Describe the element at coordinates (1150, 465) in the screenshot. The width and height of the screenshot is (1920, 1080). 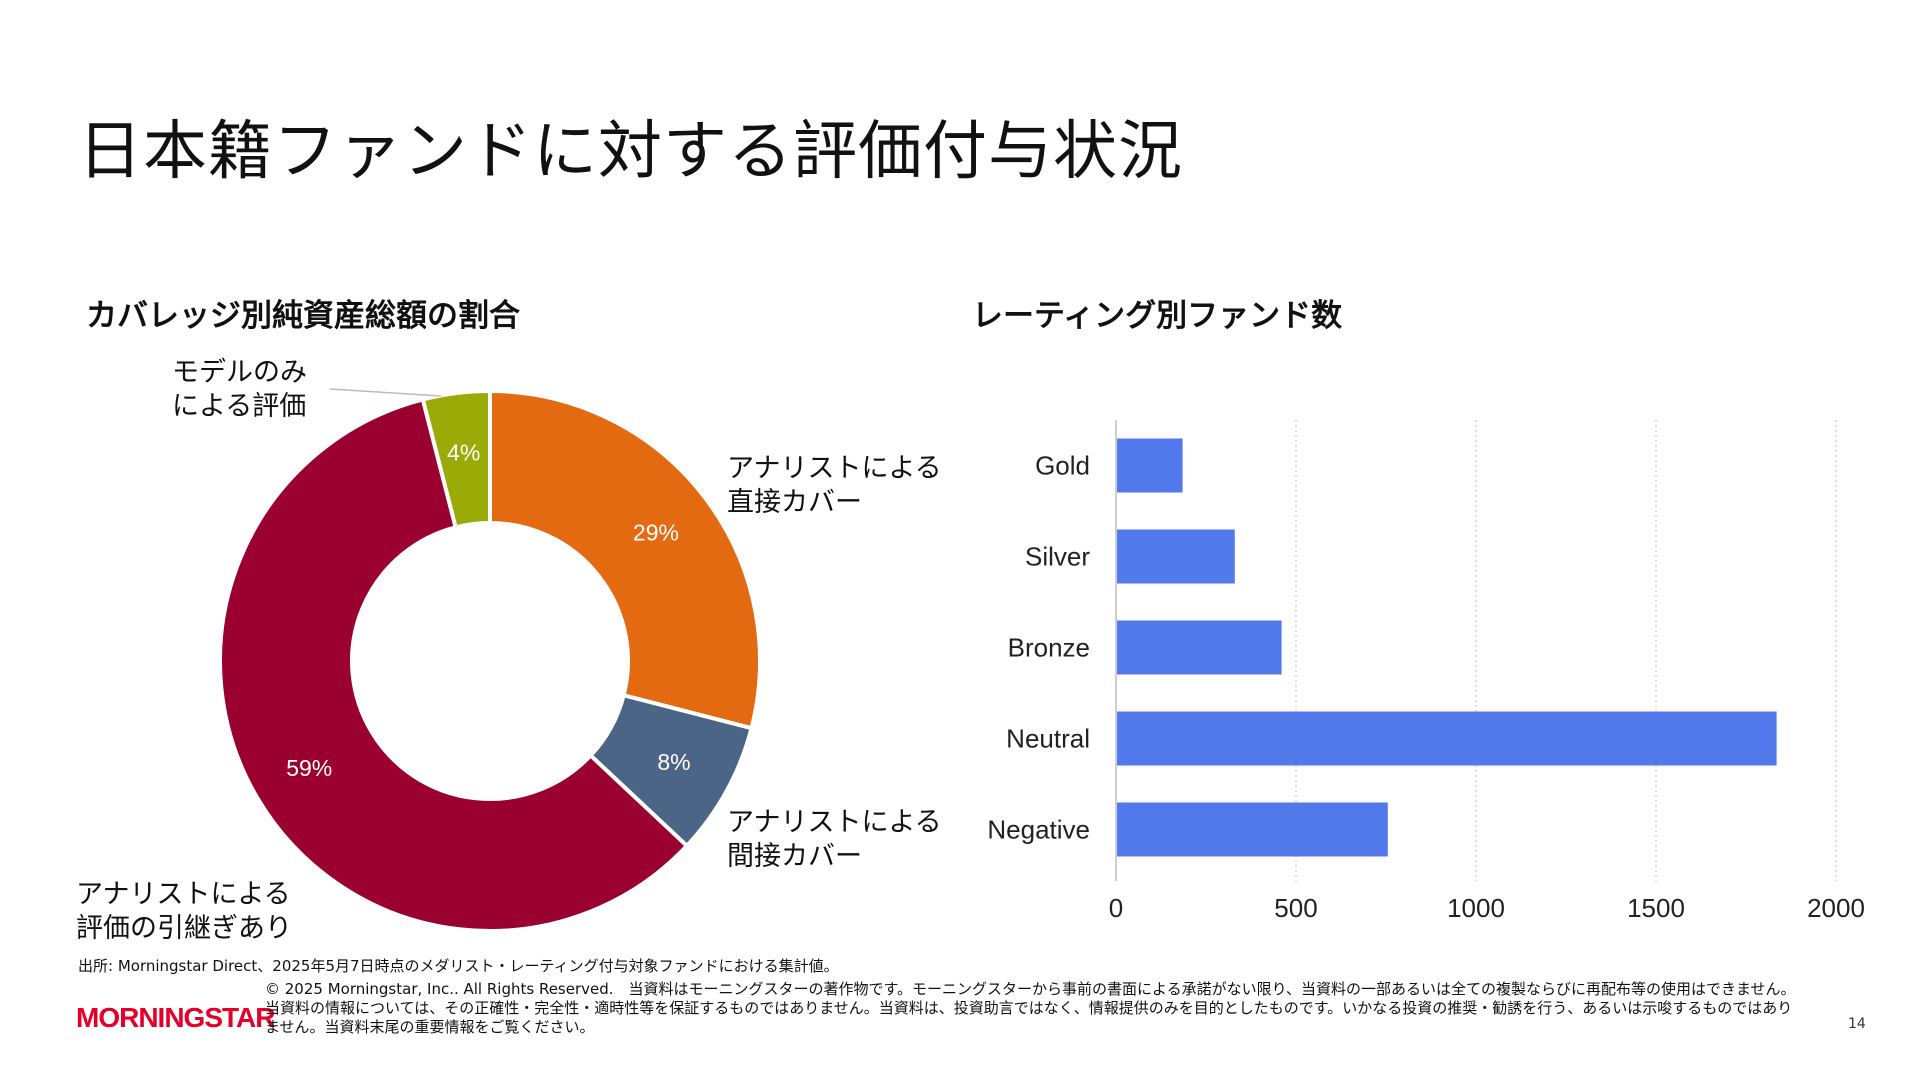
I see `bar-gold` at that location.